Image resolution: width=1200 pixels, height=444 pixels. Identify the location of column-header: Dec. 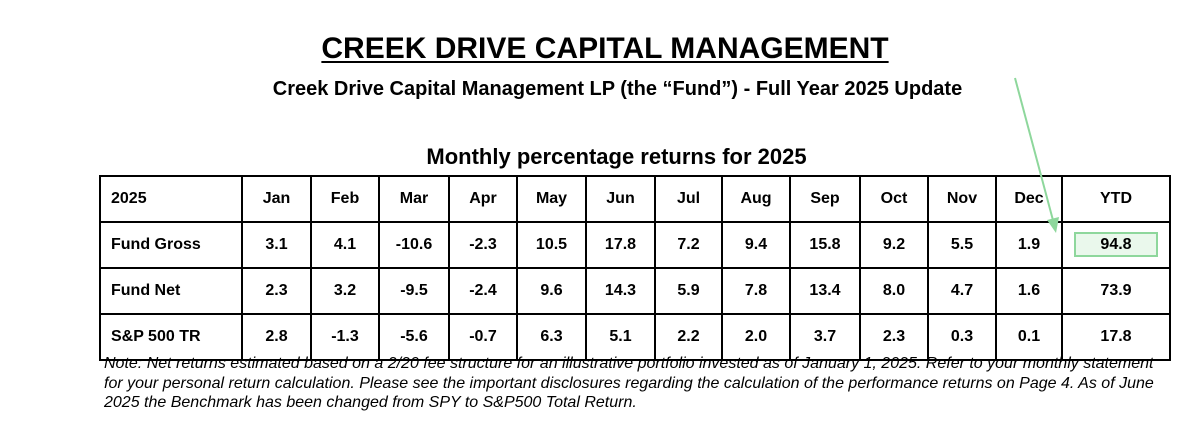
(1029, 199).